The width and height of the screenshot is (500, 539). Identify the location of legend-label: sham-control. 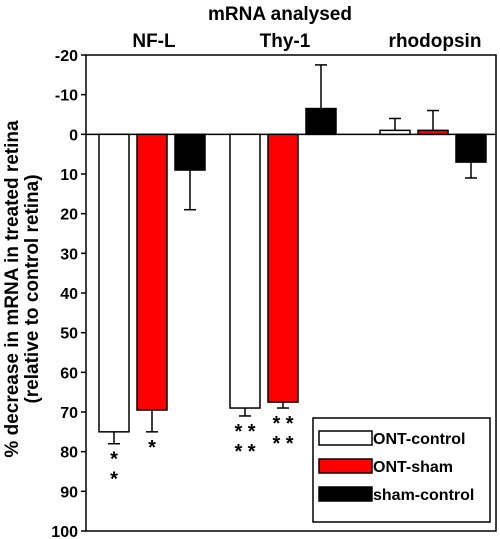
(423, 495).